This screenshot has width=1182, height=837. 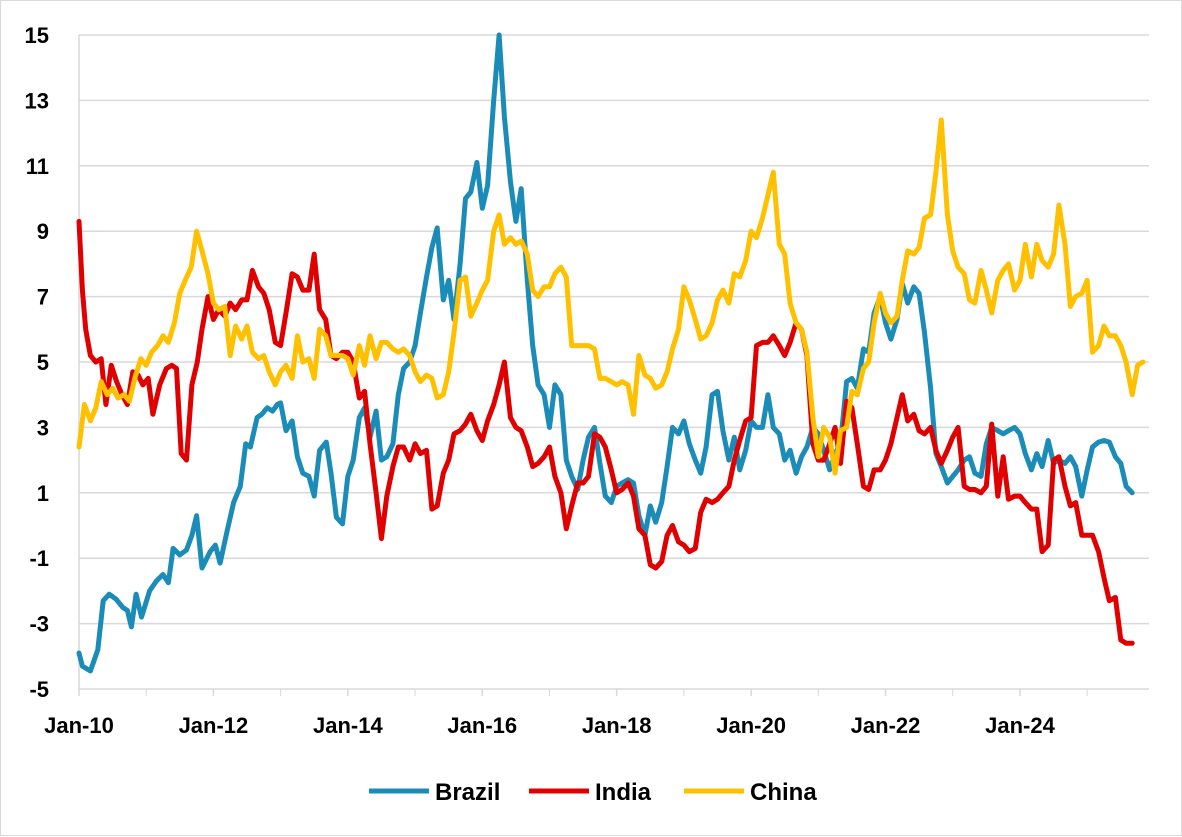 What do you see at coordinates (1020, 725) in the screenshot?
I see `x-tick-label: Jan-24` at bounding box center [1020, 725].